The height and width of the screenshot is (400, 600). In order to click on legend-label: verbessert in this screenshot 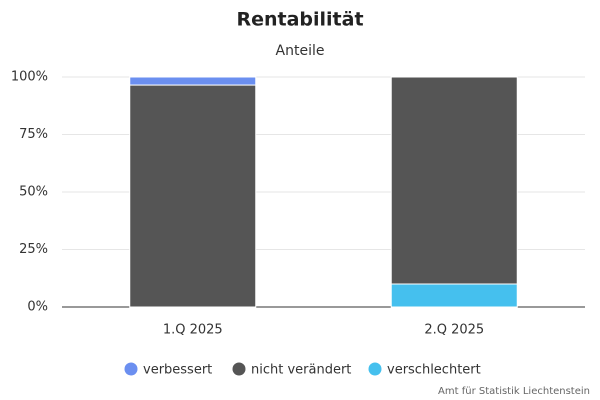, I will do `click(177, 370)`.